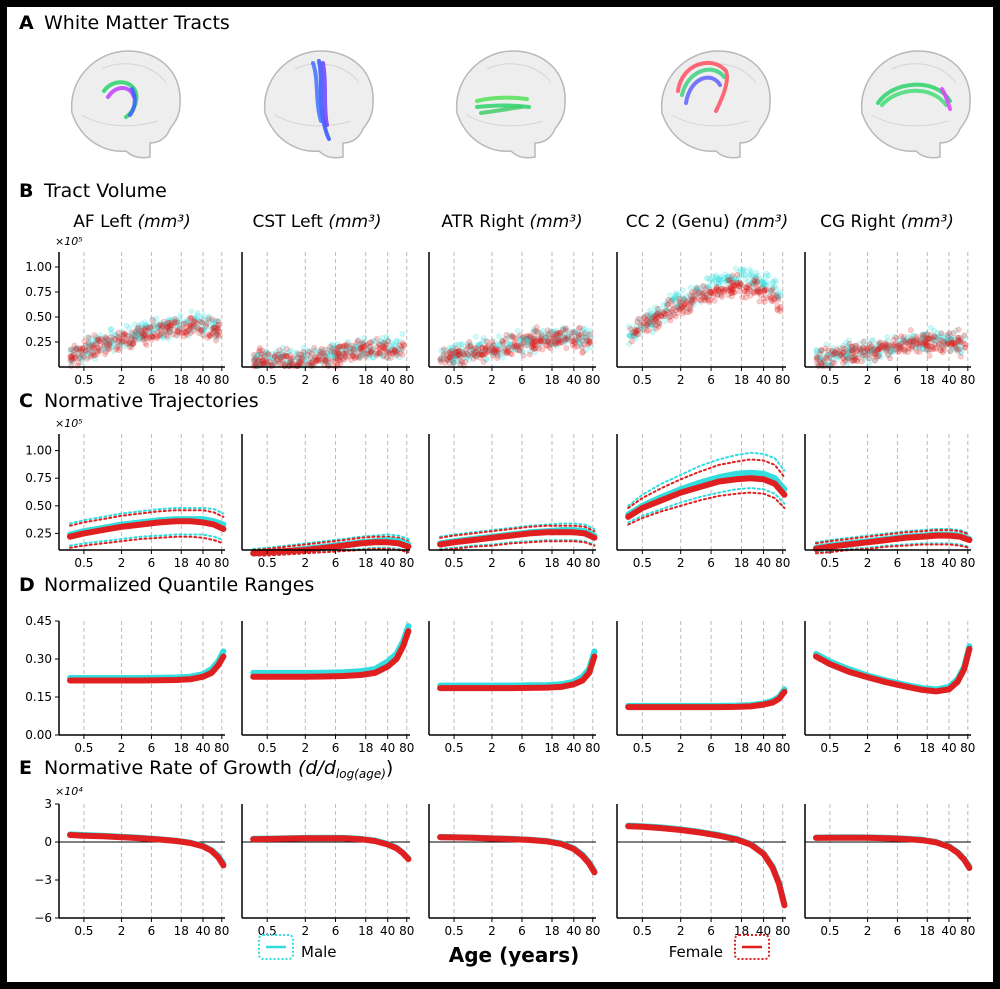 The height and width of the screenshot is (989, 1000). I want to click on panel-e-1: 0.5 2 6 18 40 80 −6 −3 0 3, so click(131, 867).